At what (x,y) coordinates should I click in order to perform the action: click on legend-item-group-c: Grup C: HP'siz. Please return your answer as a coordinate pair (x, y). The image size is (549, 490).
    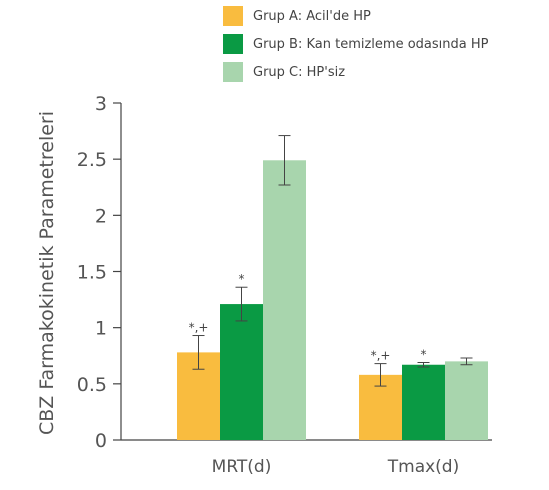
    Looking at the image, I should click on (355, 72).